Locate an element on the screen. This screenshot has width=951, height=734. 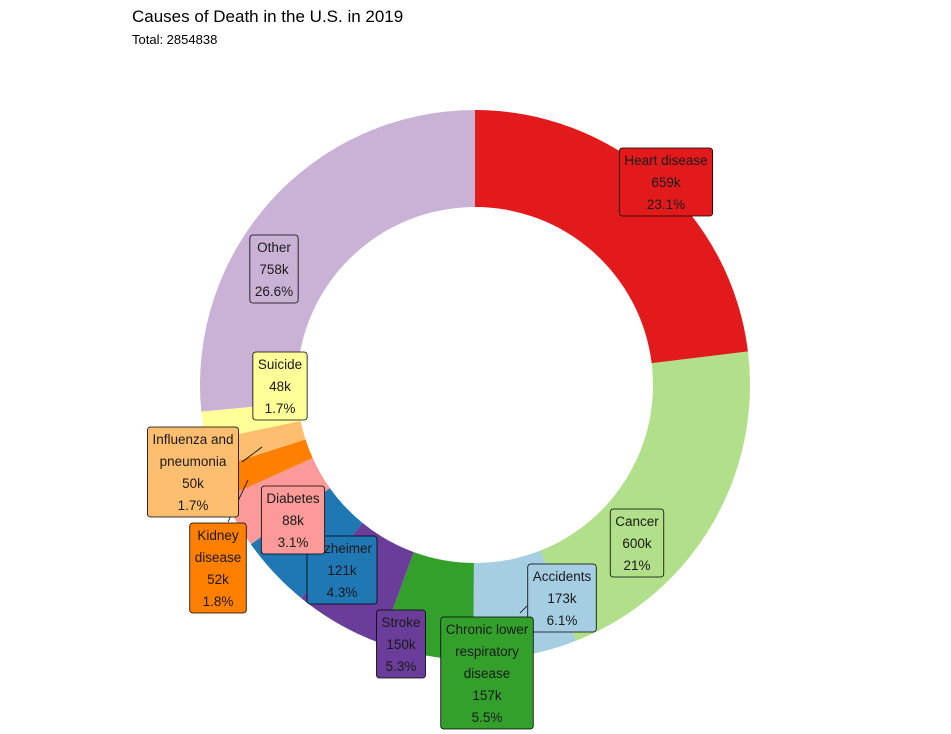
label-value: 150k is located at coordinates (401, 644).